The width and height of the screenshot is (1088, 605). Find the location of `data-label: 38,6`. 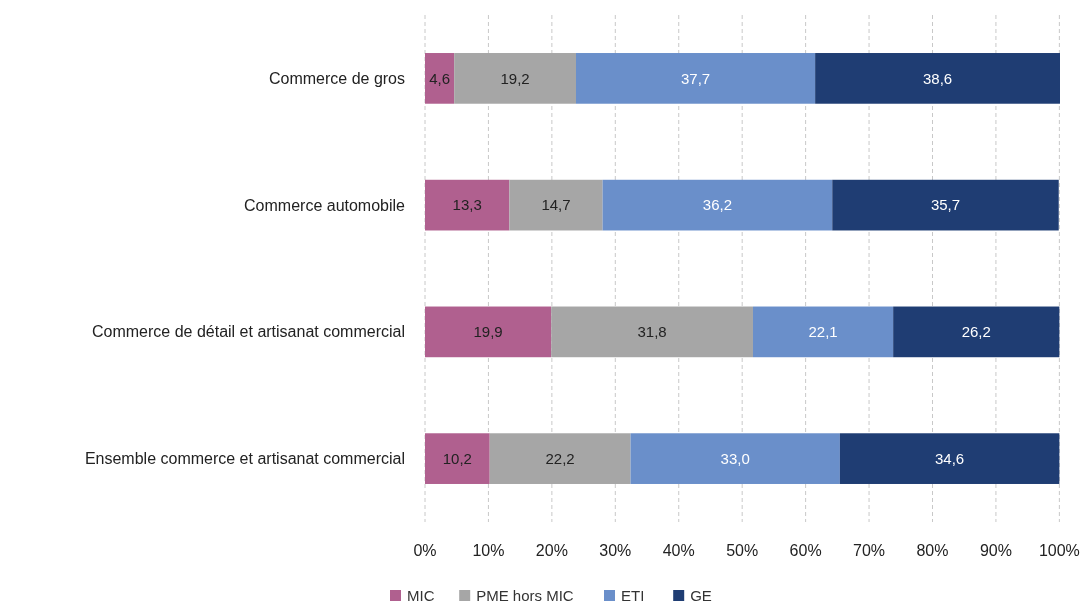

data-label: 38,6 is located at coordinates (937, 78).